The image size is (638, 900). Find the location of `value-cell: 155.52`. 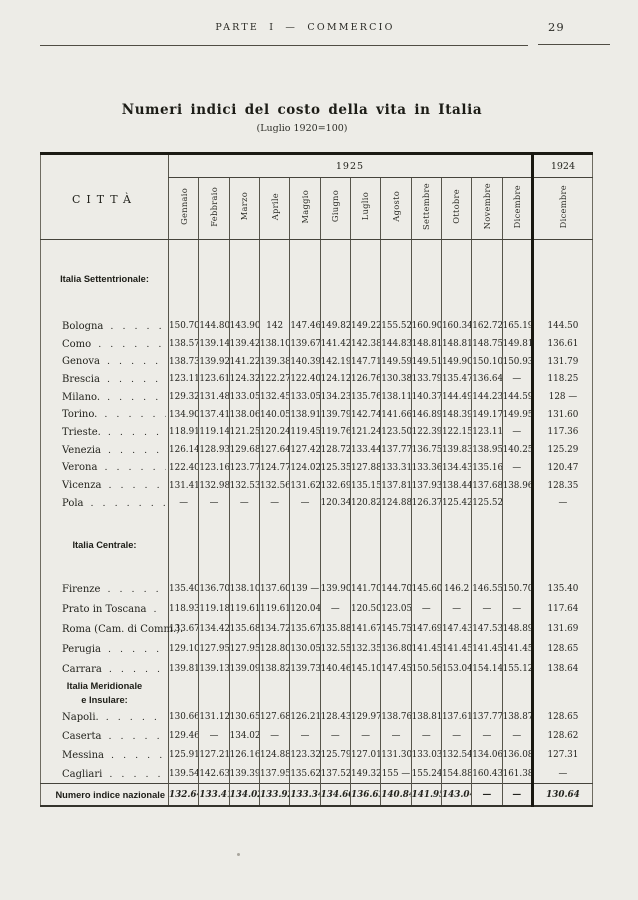

value-cell: 155.52 is located at coordinates (396, 326).